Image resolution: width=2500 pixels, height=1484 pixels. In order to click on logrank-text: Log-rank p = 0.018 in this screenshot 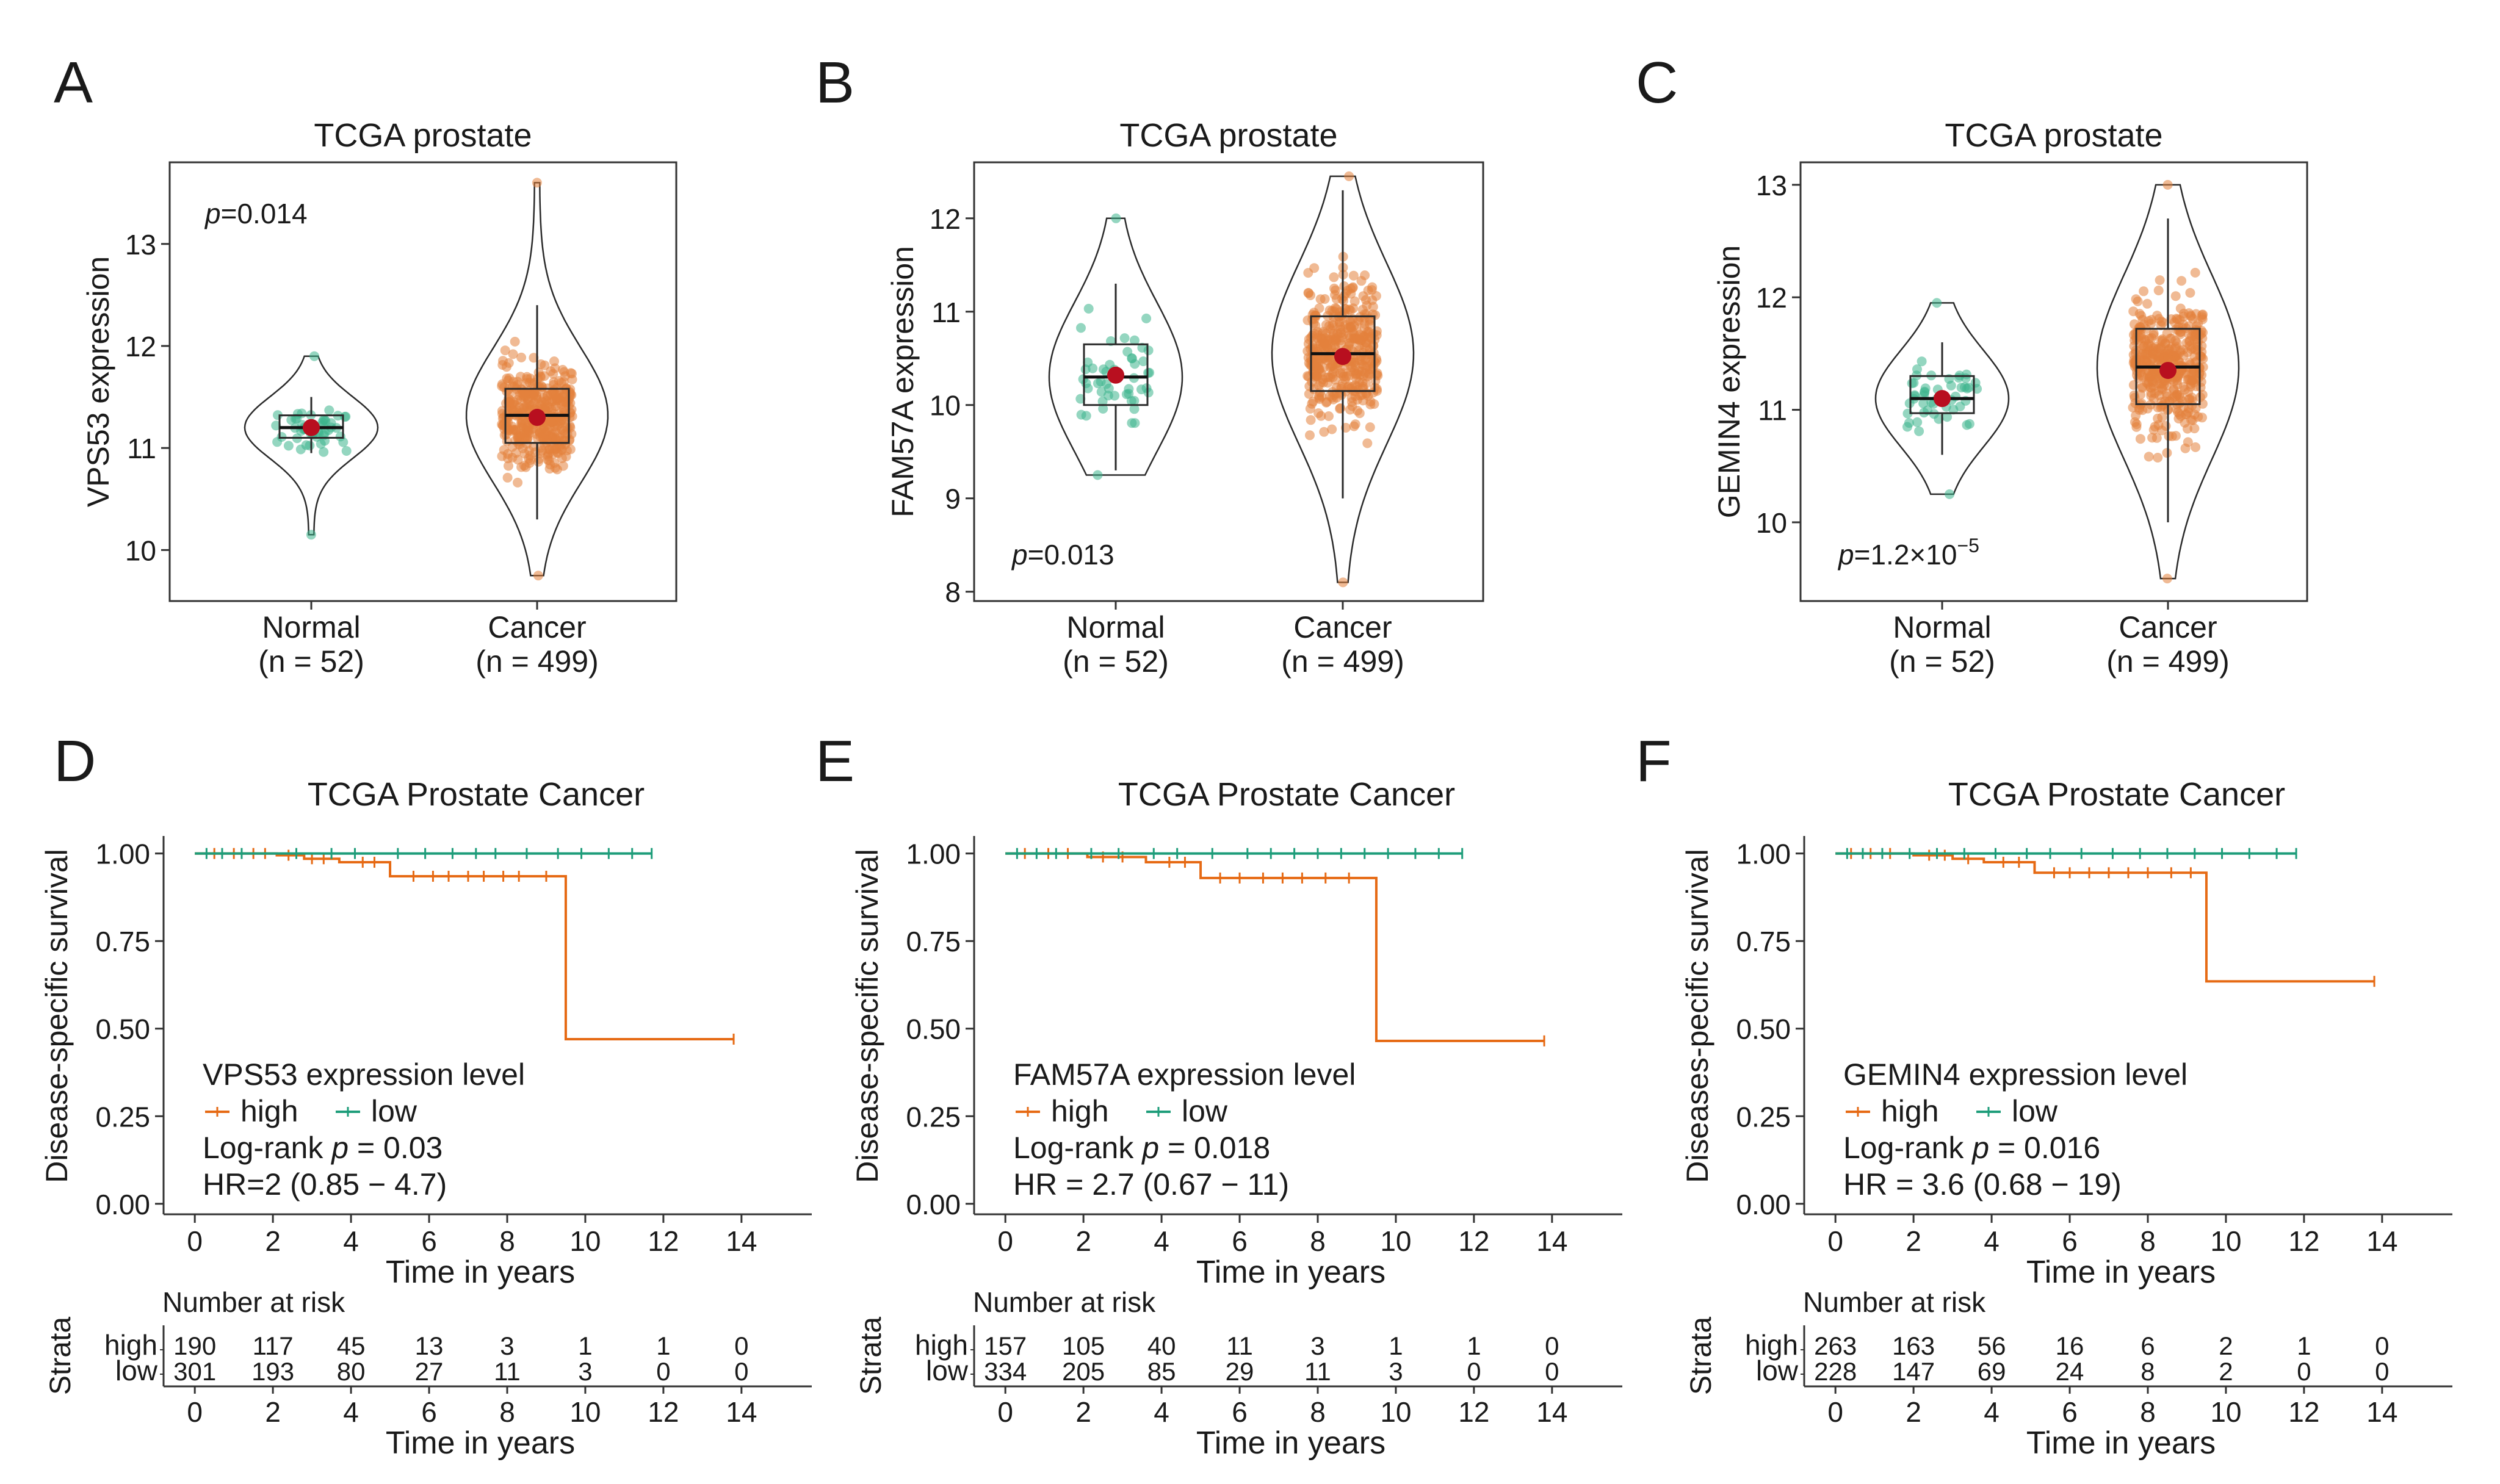, I will do `click(1141, 1148)`.